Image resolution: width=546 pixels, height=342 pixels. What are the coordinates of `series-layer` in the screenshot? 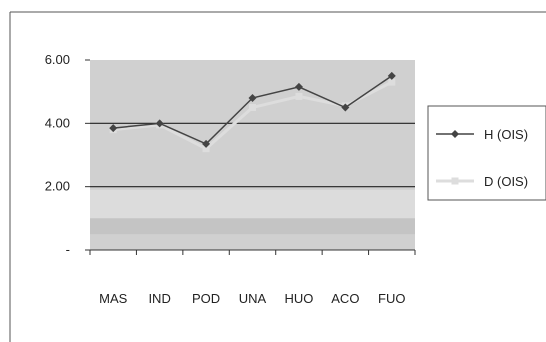 It's located at (252, 112).